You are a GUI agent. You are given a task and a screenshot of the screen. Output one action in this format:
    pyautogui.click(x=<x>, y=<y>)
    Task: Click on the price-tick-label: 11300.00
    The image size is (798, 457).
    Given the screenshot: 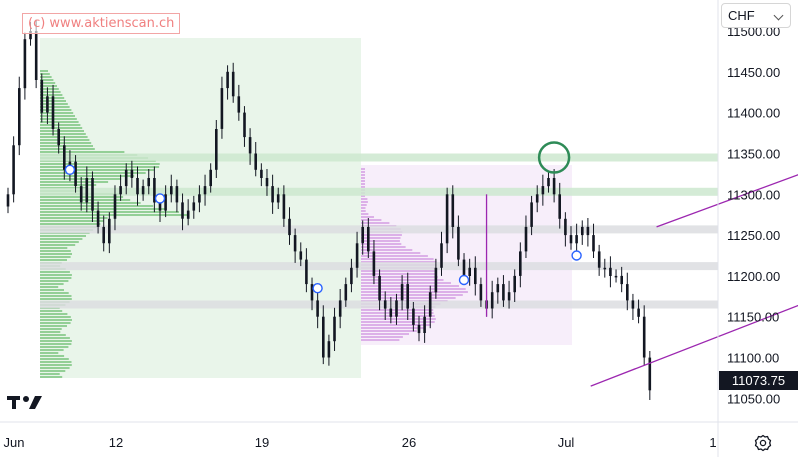 What is the action you would take?
    pyautogui.click(x=753, y=194)
    